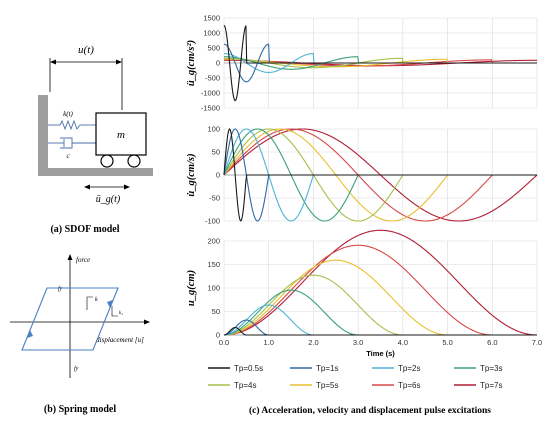  What do you see at coordinates (491, 385) in the screenshot?
I see `legend-label: Tp=7s` at bounding box center [491, 385].